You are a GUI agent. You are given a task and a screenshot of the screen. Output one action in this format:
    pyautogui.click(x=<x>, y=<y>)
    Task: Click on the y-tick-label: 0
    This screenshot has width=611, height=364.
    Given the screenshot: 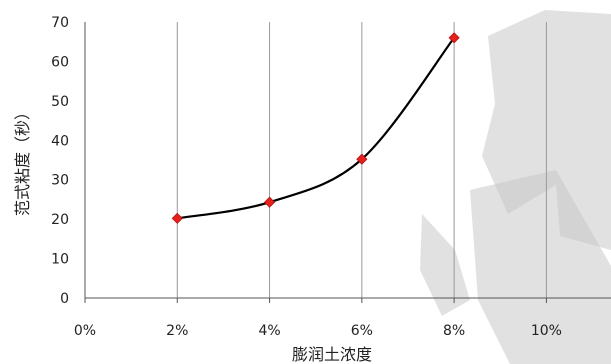 What is the action you would take?
    pyautogui.click(x=64, y=299)
    